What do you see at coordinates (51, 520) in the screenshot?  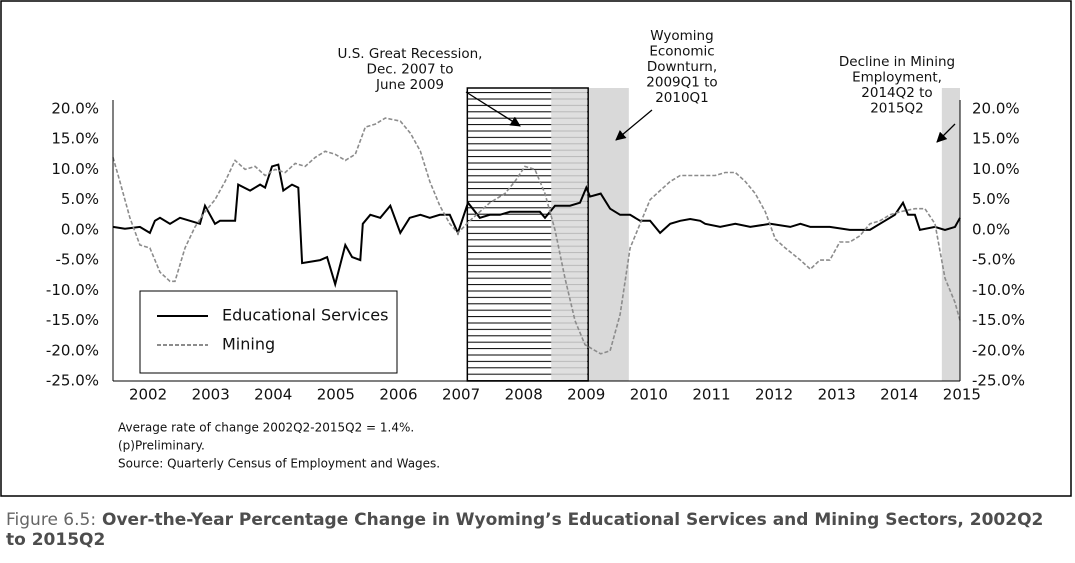 I see `caption-label: Figure 6.5:` at bounding box center [51, 520].